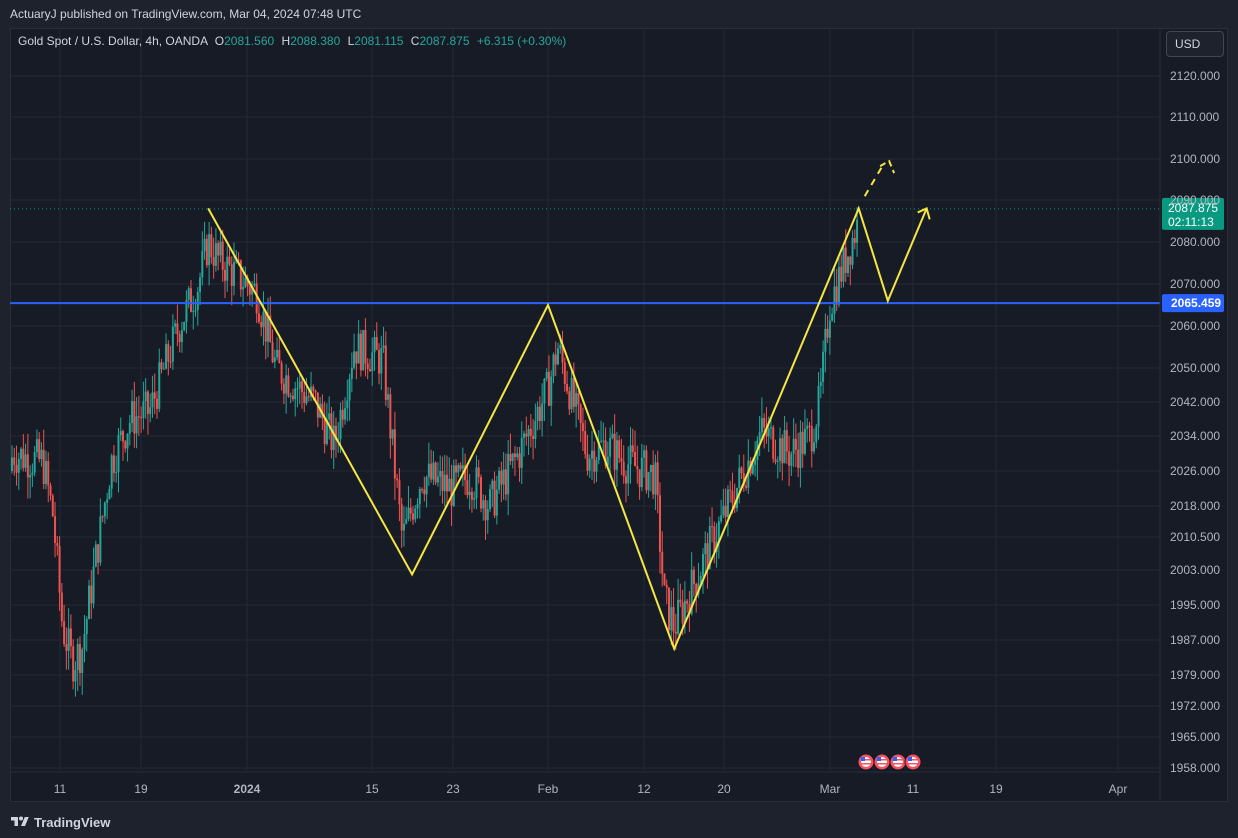  What do you see at coordinates (1195, 44) in the screenshot?
I see `currency-button: USD` at bounding box center [1195, 44].